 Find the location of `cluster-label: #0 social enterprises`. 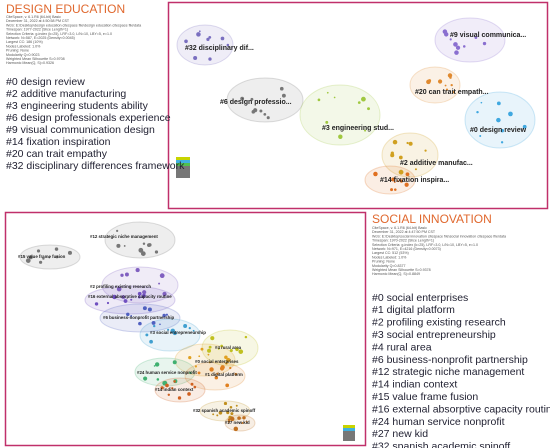

cluster-label: #0 social enterprises is located at coordinates (217, 361).